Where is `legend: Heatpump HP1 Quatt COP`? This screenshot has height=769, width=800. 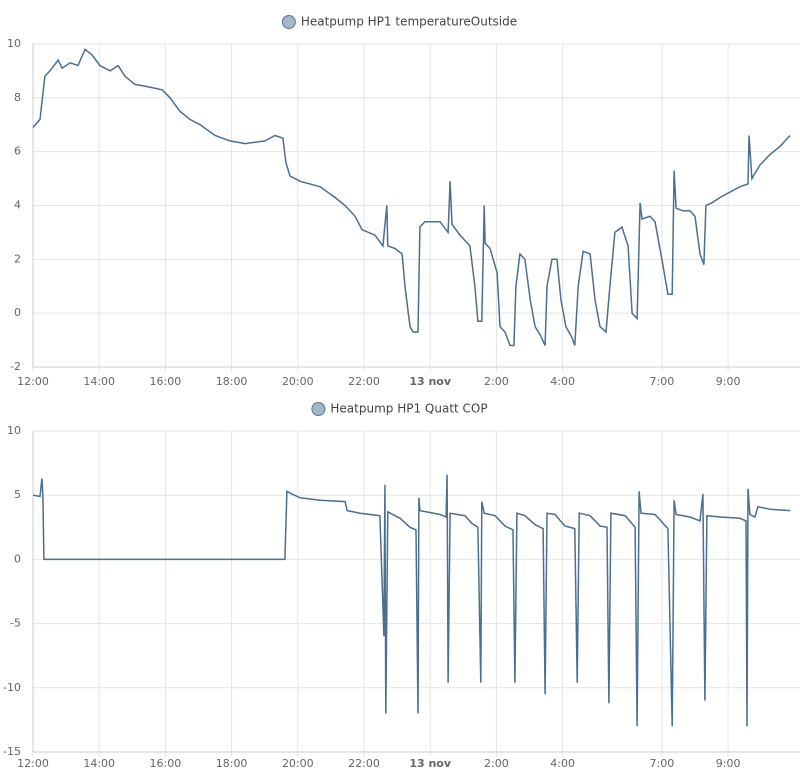
legend: Heatpump HP1 Quatt COP is located at coordinates (399, 409).